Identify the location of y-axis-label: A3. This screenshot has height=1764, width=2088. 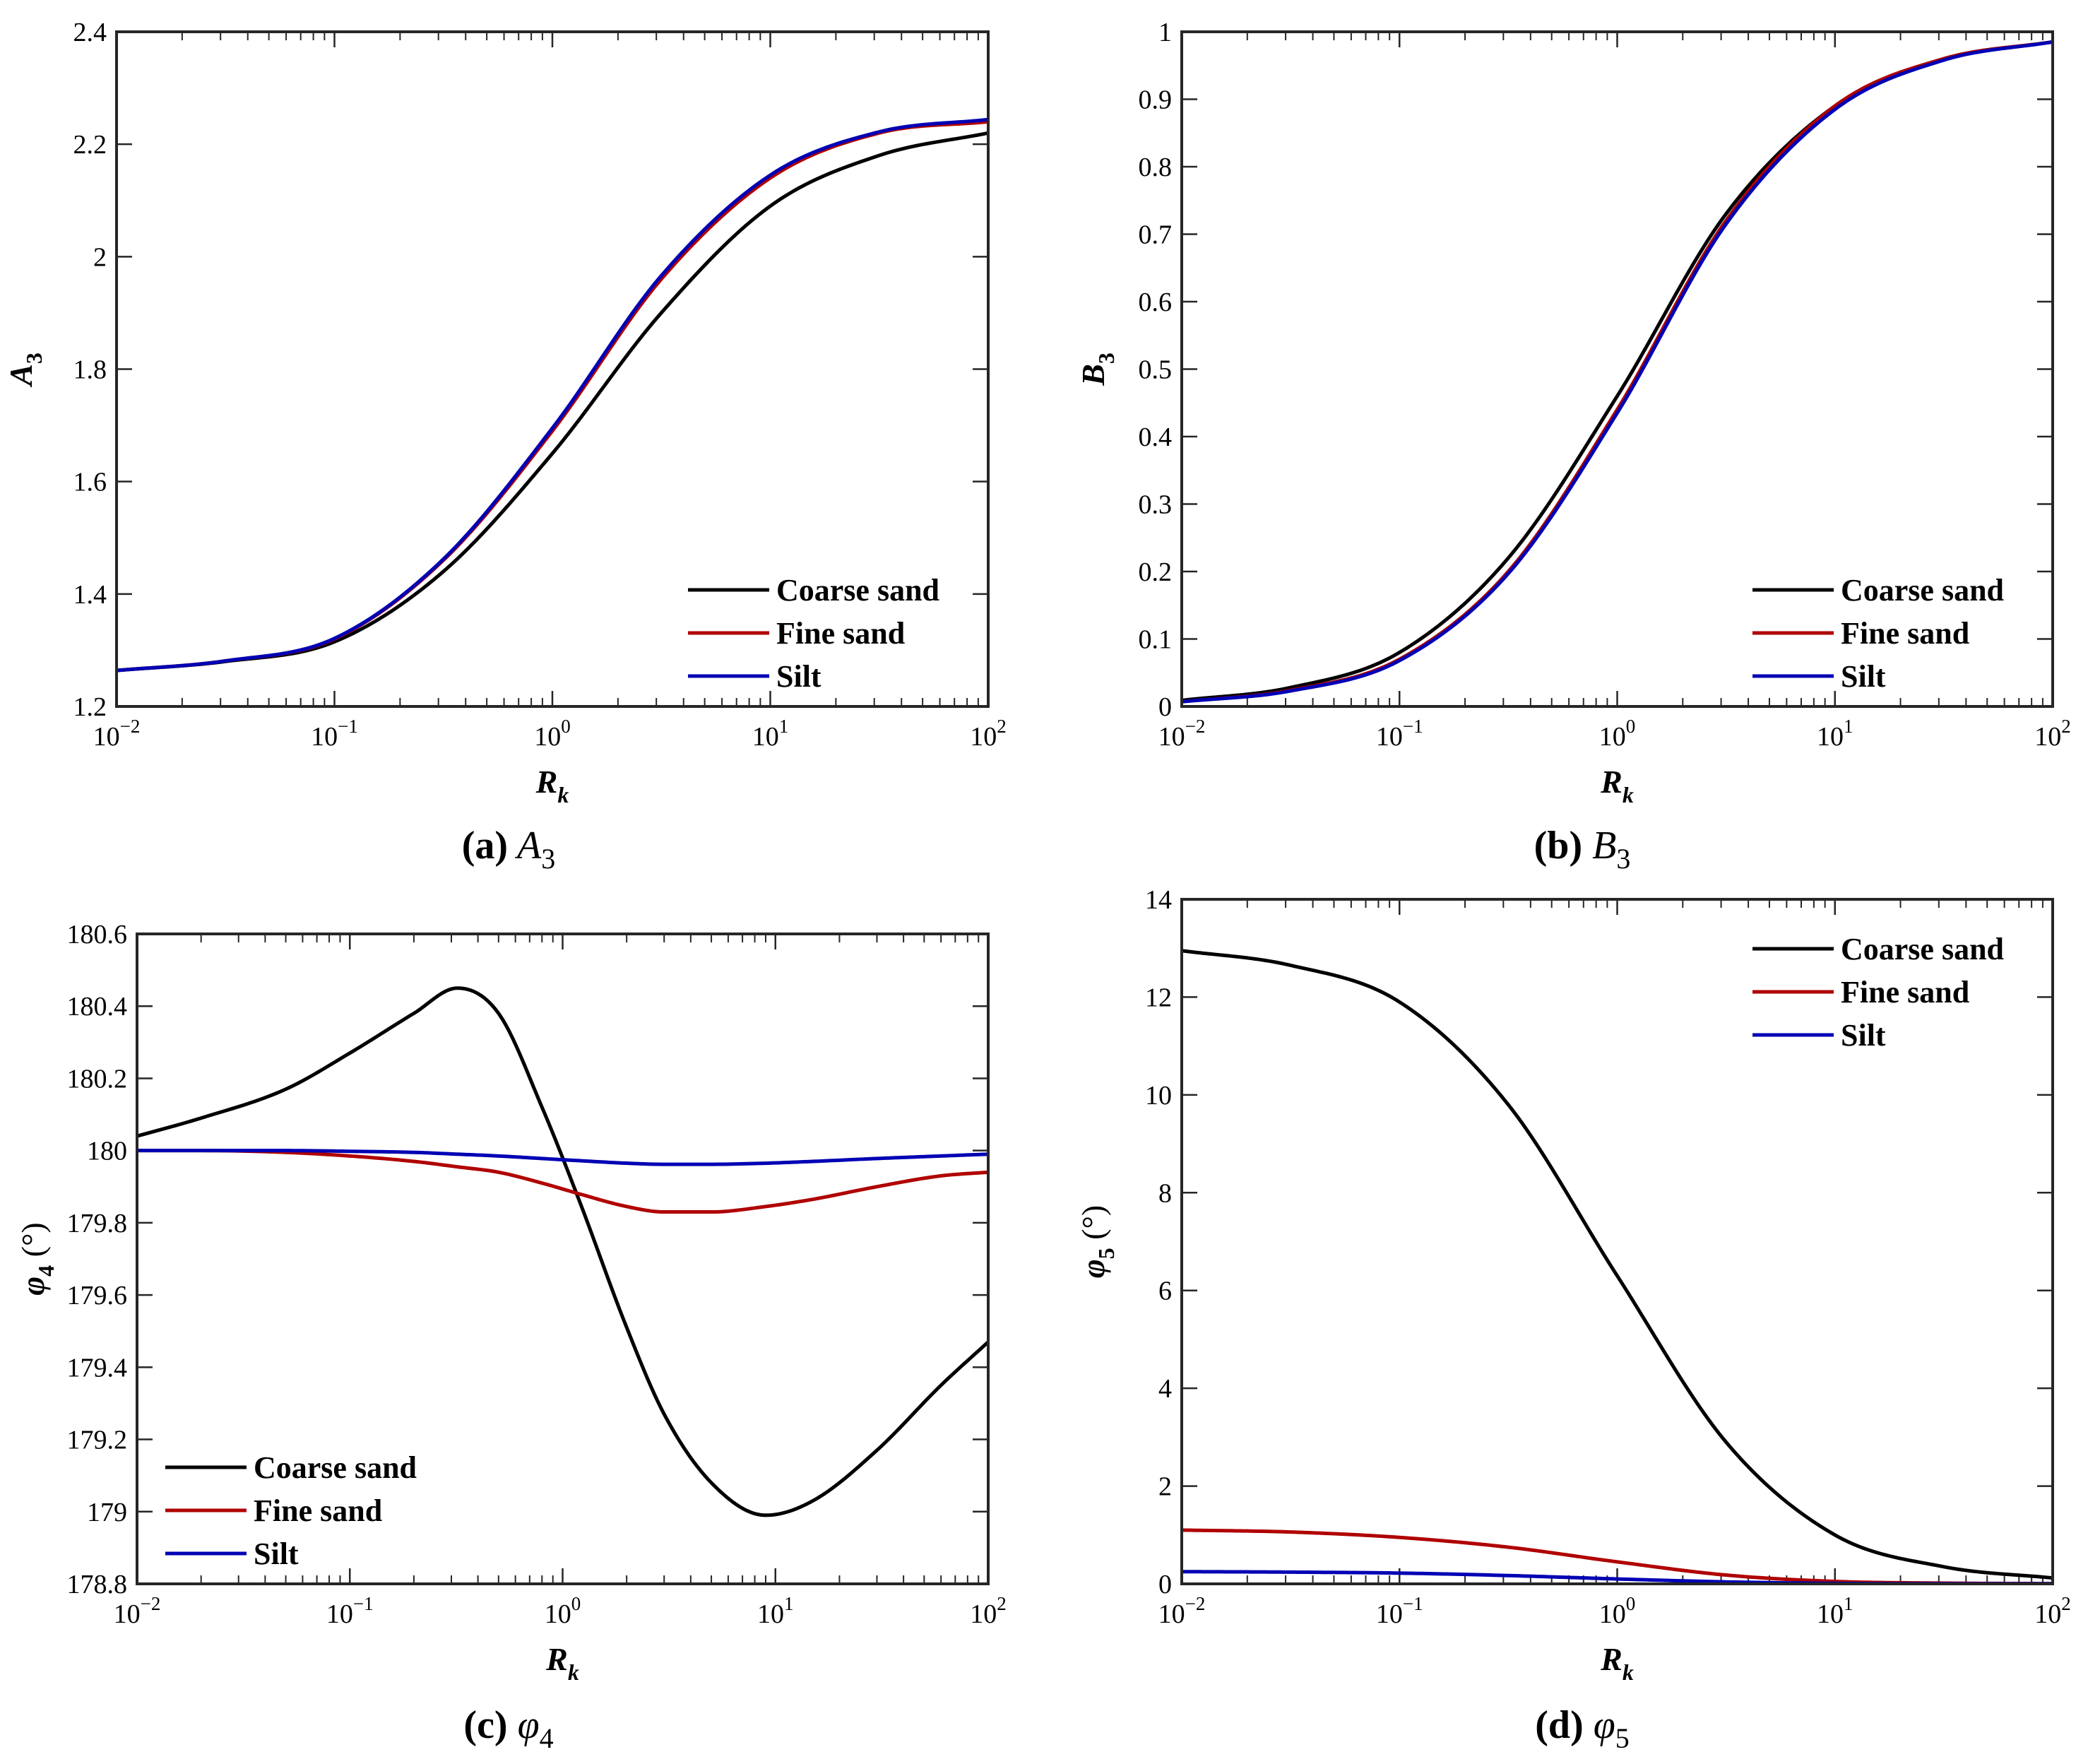
(25, 370).